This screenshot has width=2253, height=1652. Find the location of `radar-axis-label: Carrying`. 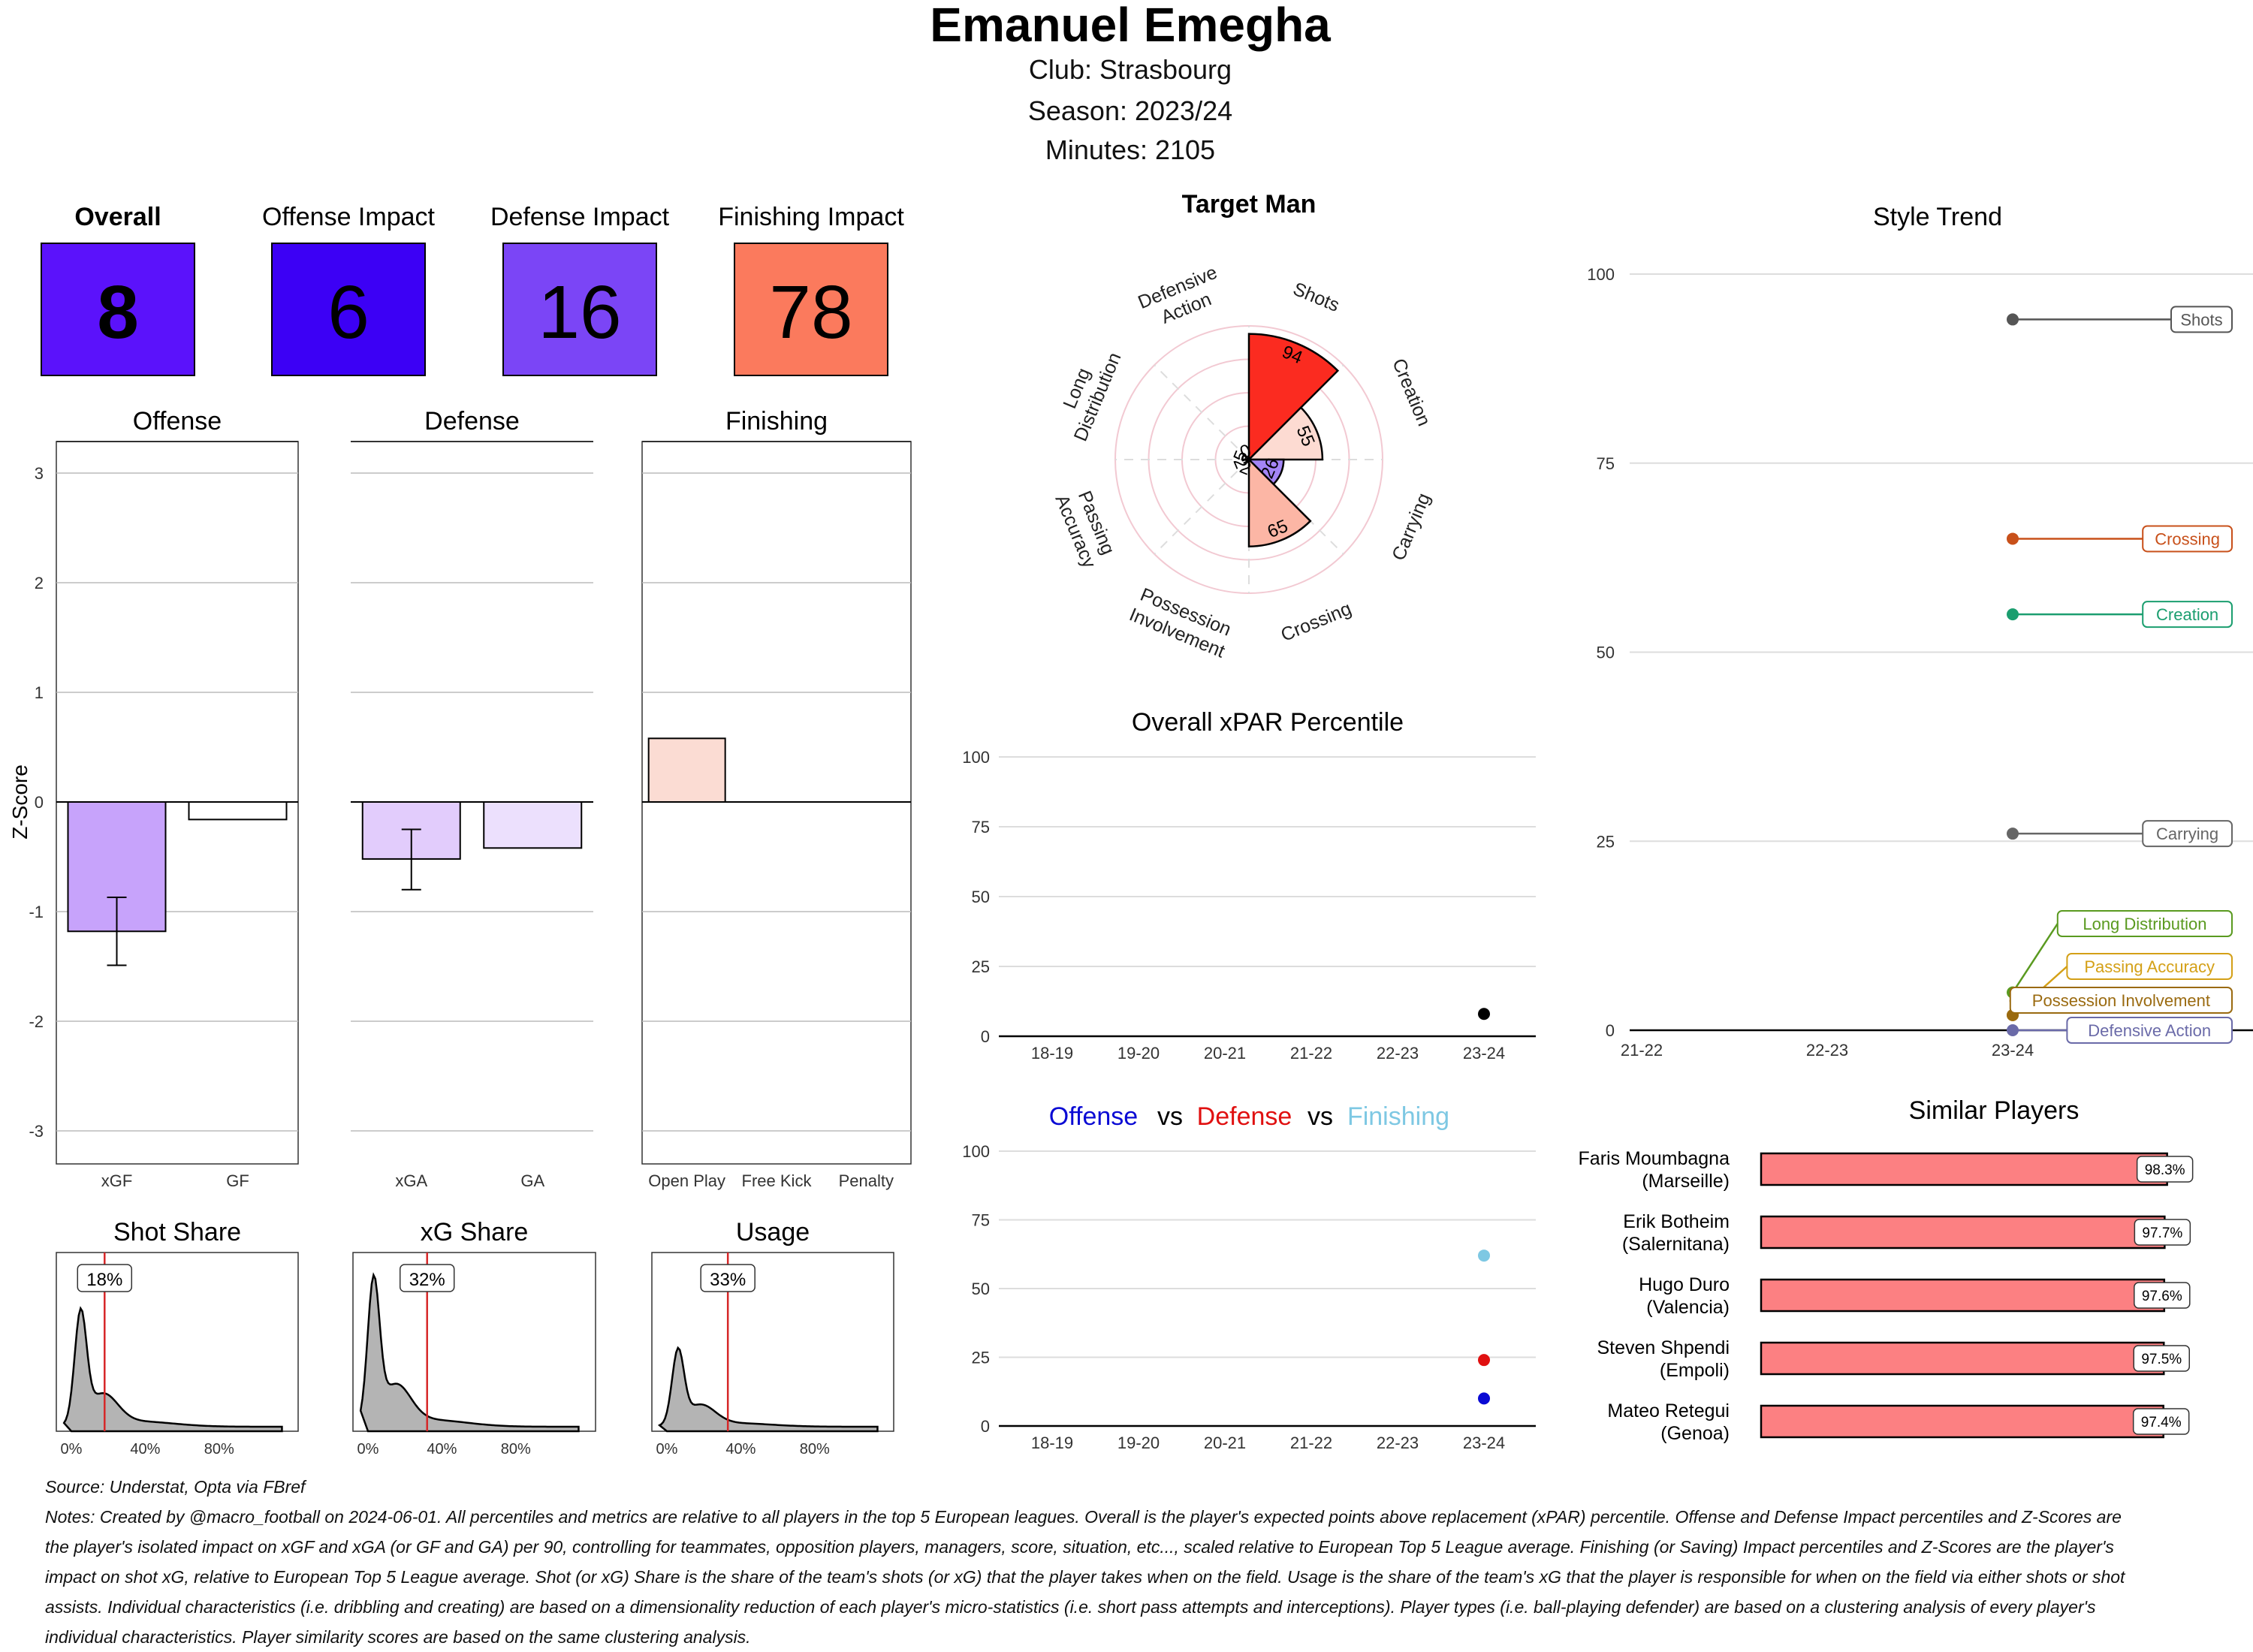

radar-axis-label: Carrying is located at coordinates (1411, 527).